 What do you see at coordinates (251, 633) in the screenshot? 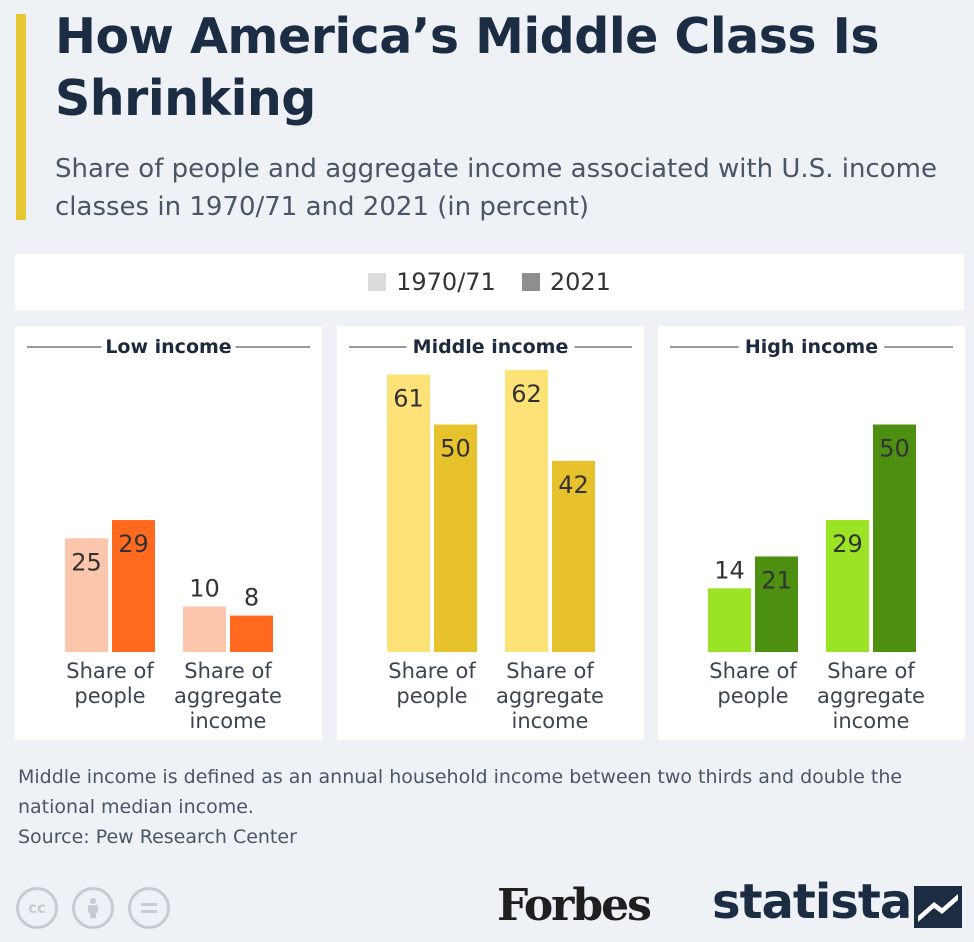
I see `bar-low-income-income-2021` at bounding box center [251, 633].